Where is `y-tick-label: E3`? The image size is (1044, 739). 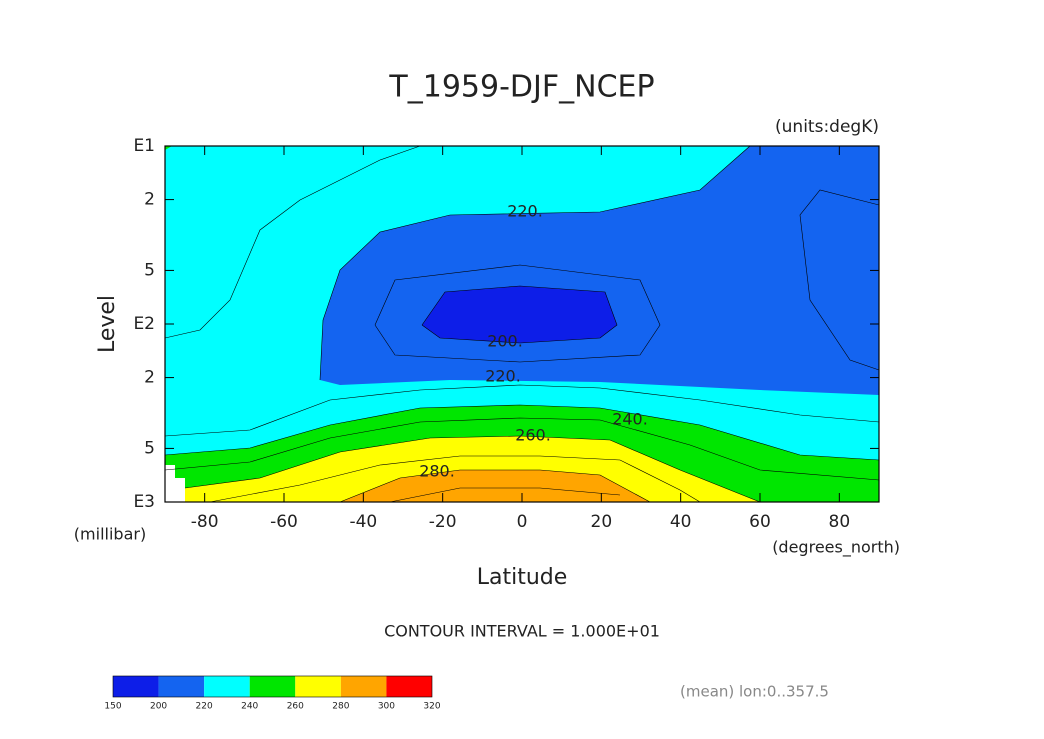 y-tick-label: E3 is located at coordinates (144, 502).